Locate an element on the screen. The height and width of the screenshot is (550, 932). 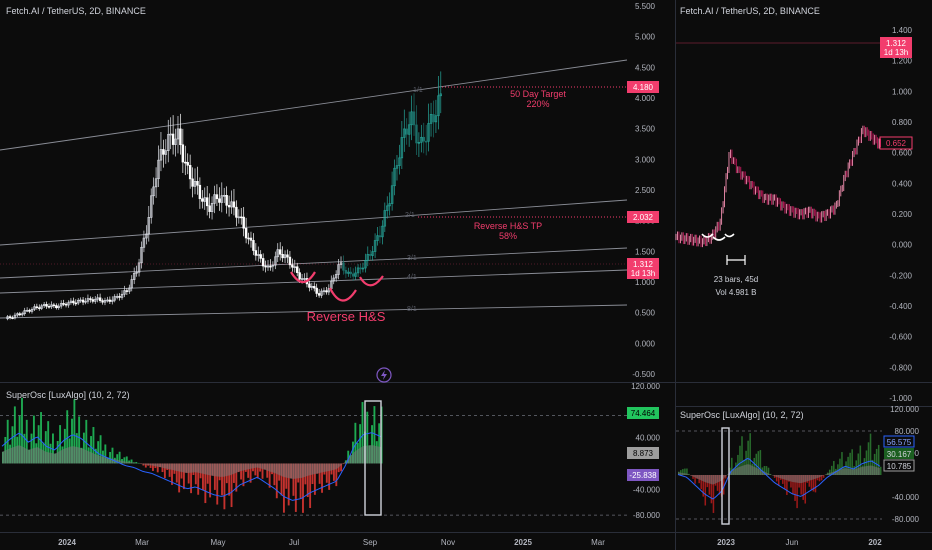
osc-signal-line is located at coordinates (191, 466).